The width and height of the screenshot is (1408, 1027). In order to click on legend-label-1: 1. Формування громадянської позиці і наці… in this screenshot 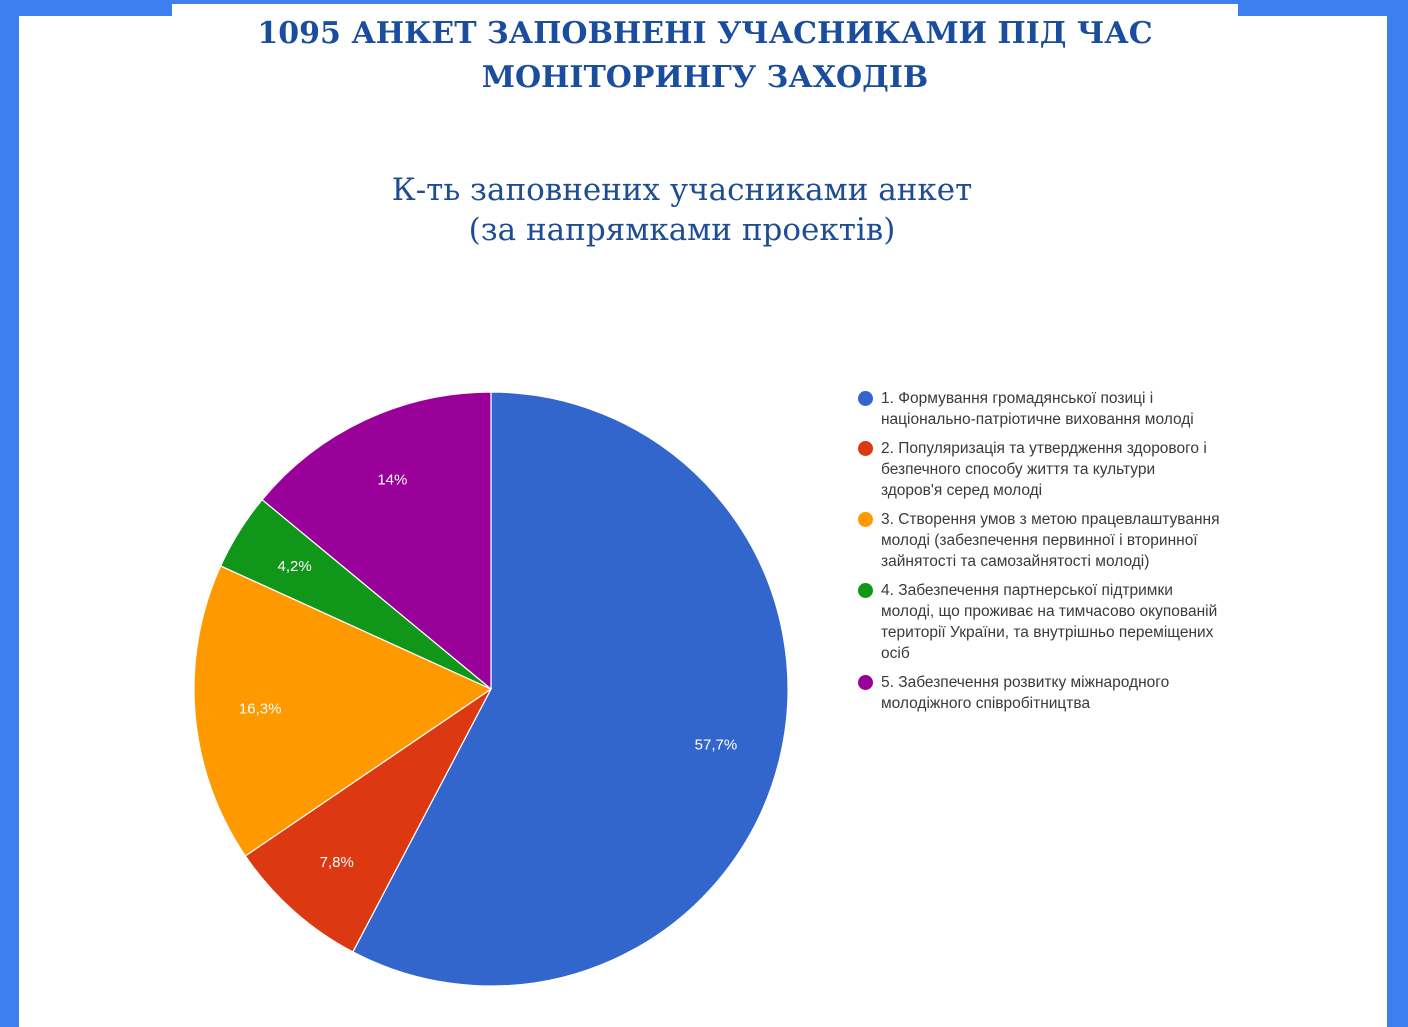, I will do `click(1037, 409)`.